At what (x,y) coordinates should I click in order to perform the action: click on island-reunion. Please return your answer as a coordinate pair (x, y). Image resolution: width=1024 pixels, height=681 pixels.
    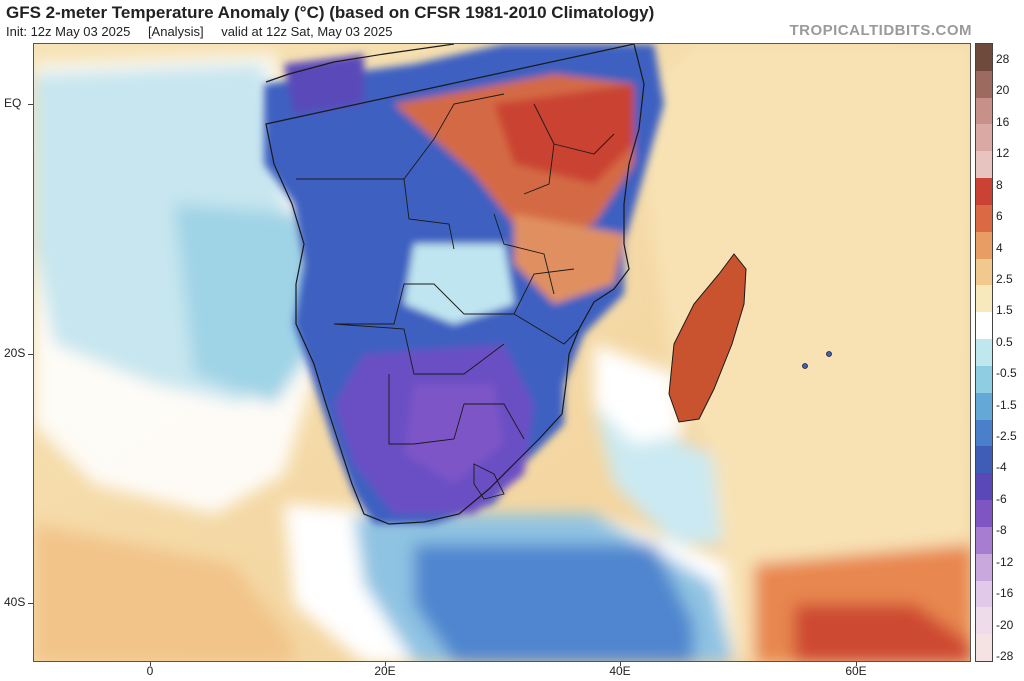
    Looking at the image, I should click on (805, 366).